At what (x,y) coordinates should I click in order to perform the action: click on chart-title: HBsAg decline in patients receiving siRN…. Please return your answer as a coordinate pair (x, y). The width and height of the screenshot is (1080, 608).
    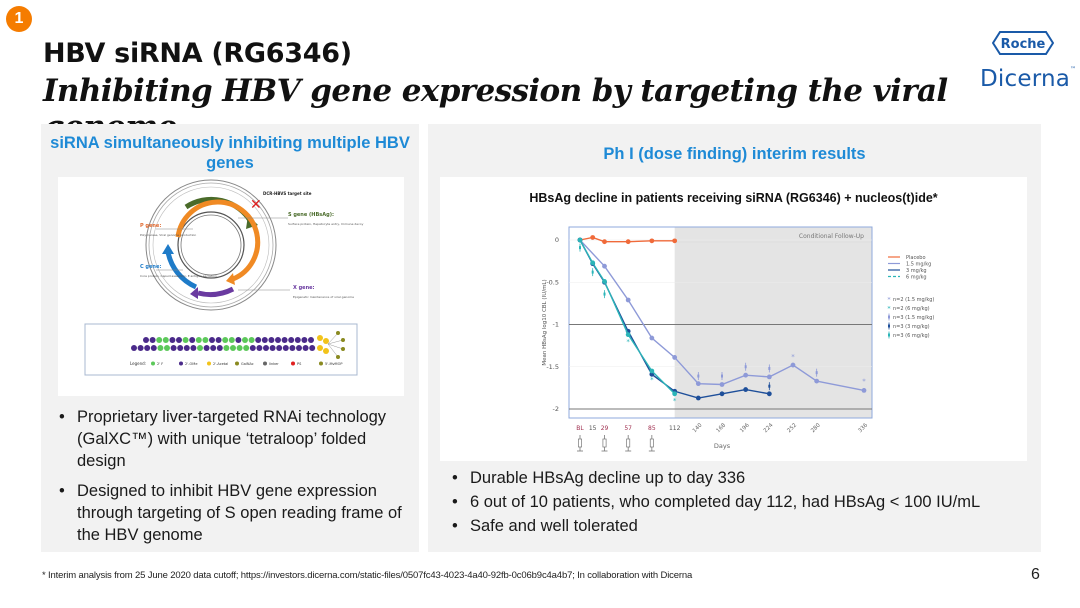
    Looking at the image, I should click on (733, 198).